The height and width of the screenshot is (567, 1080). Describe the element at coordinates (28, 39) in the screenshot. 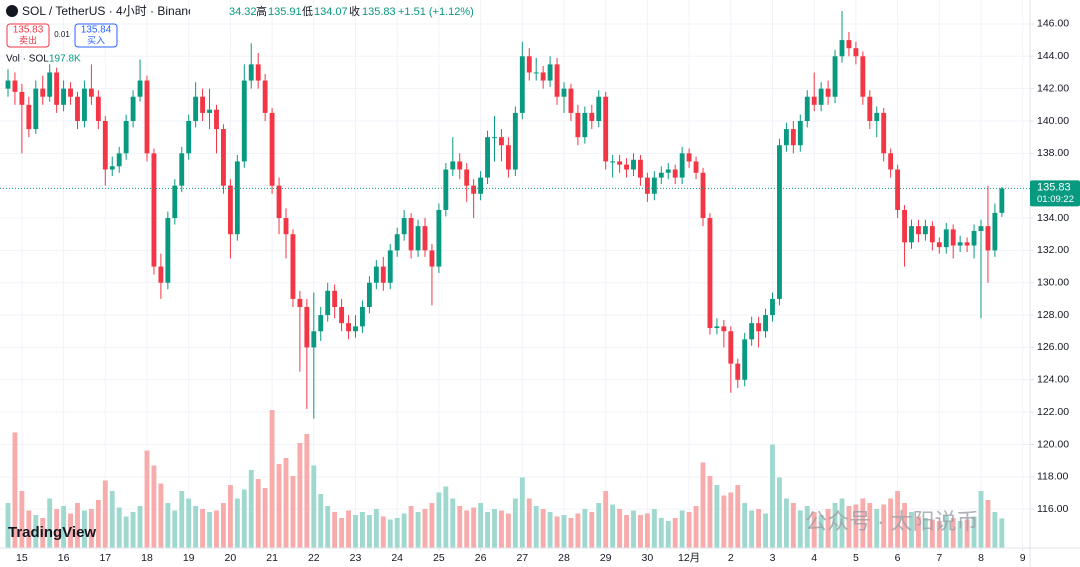

I see `sell-label: 卖出` at that location.